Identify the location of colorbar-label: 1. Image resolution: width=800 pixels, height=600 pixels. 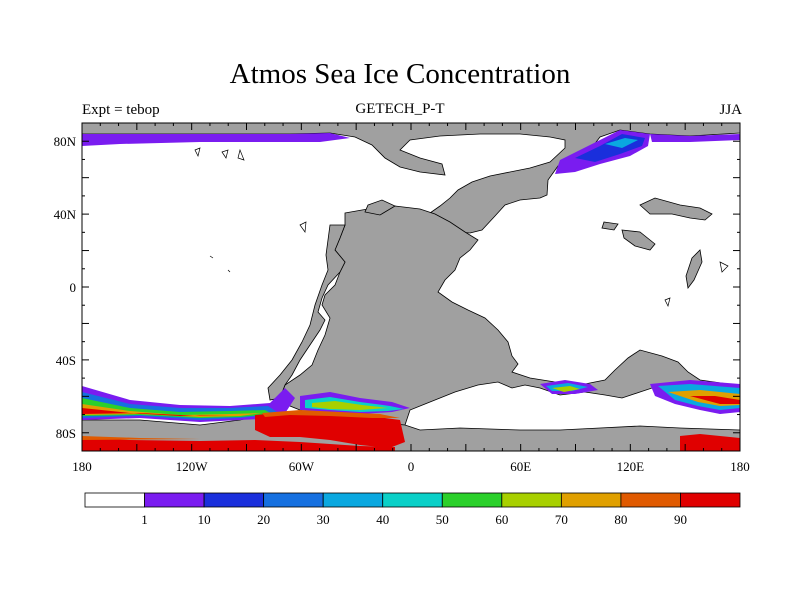
(144, 519).